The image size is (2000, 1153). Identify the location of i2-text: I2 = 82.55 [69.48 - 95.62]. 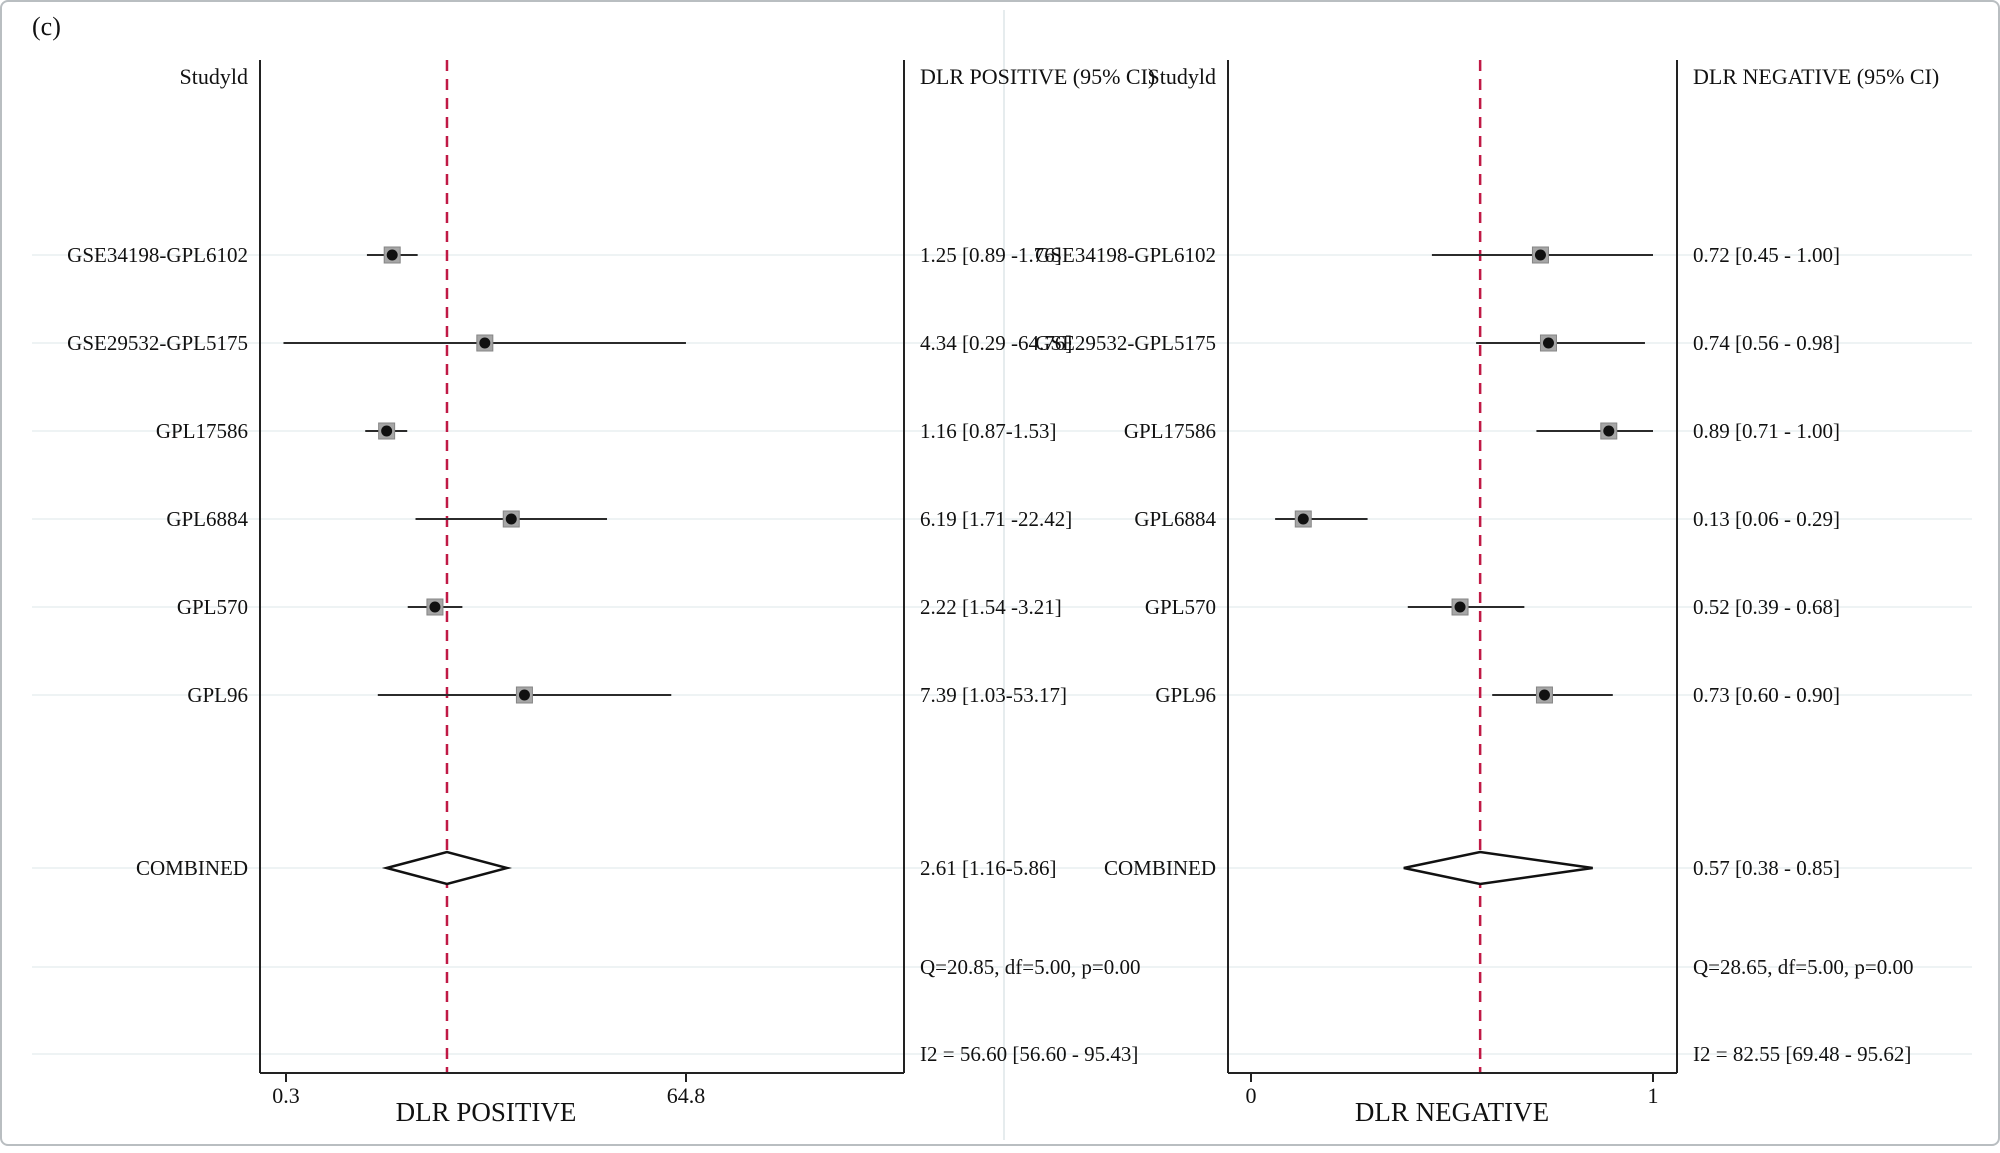
(1802, 1054).